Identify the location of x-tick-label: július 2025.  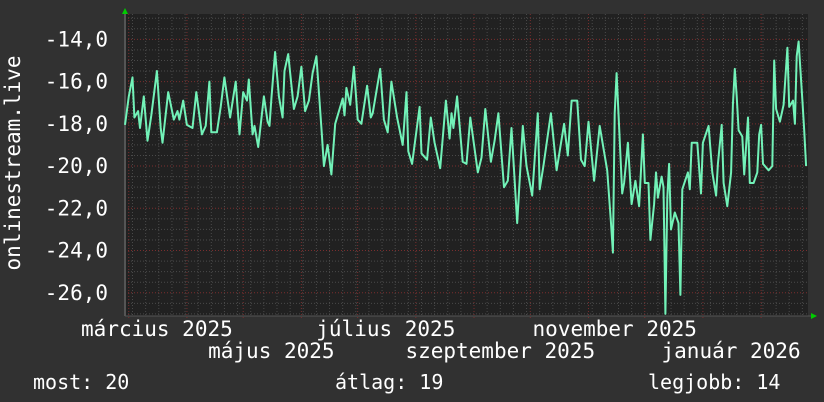
(385, 329).